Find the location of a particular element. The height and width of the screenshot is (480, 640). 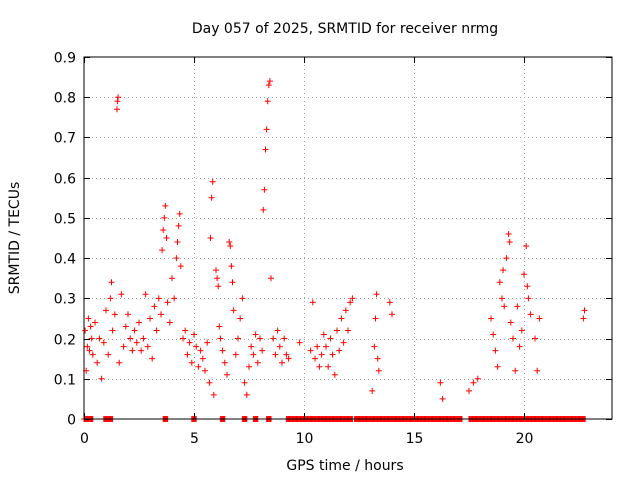

x-axis-label: GPS time / hours is located at coordinates (344, 466).